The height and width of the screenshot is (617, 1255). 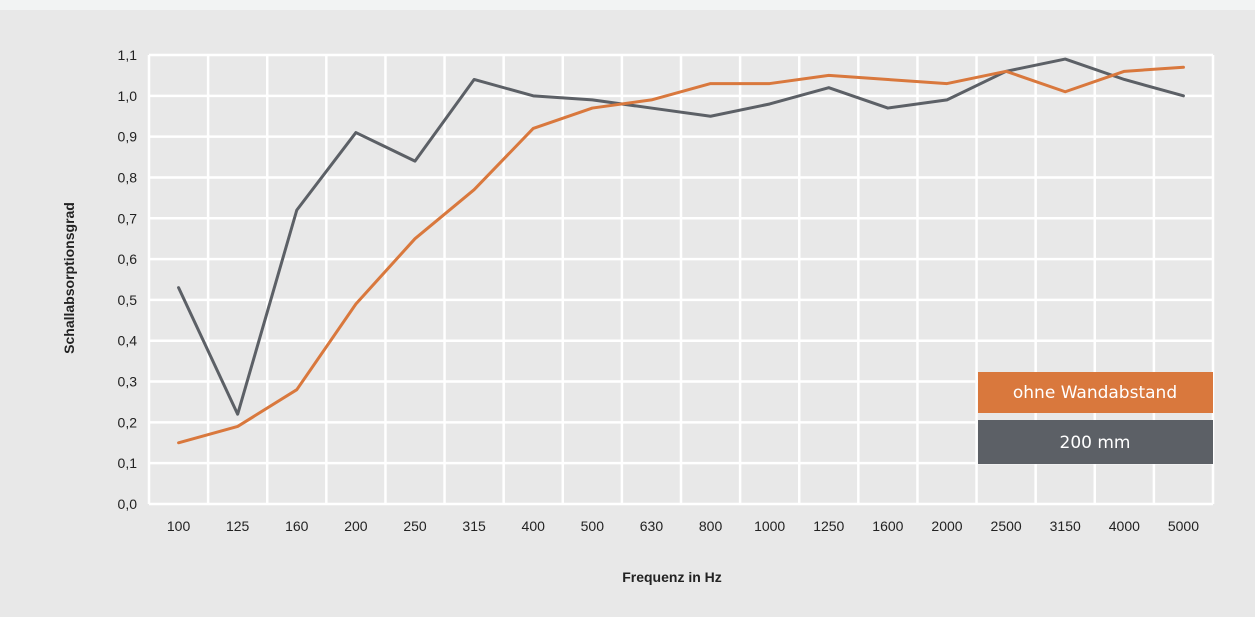 What do you see at coordinates (415, 526) in the screenshot?
I see `x-tick-label: 250` at bounding box center [415, 526].